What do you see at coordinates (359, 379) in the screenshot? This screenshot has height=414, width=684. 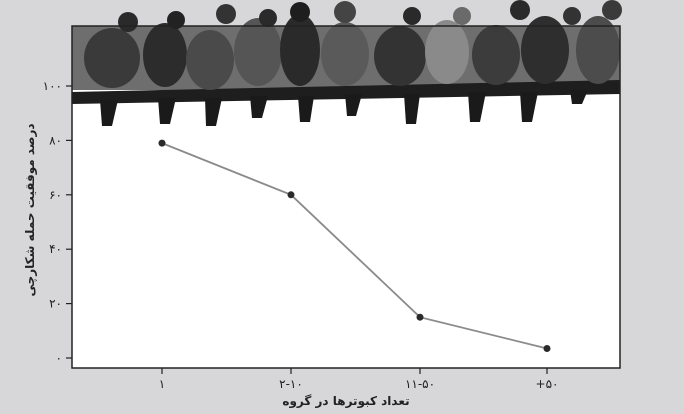 I see `x-axis: ۱ ۲-۱۰ ۱۱-۵۰ +۵۰` at bounding box center [359, 379].